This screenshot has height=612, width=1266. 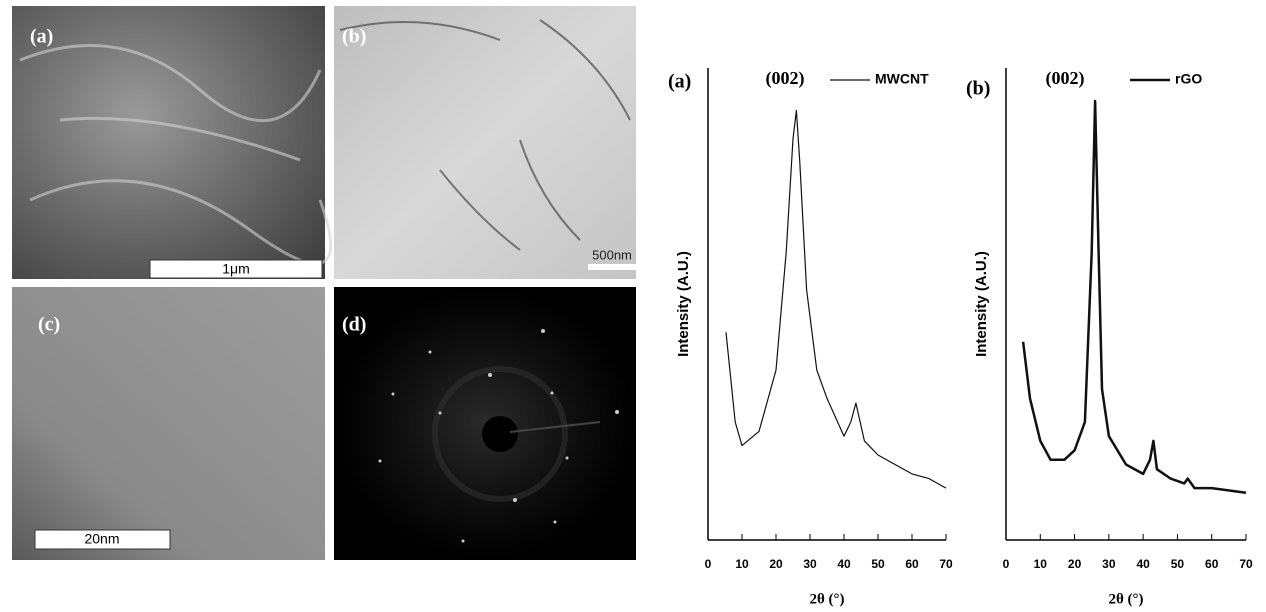 I want to click on legend-label: rGO, so click(x=1188, y=79).